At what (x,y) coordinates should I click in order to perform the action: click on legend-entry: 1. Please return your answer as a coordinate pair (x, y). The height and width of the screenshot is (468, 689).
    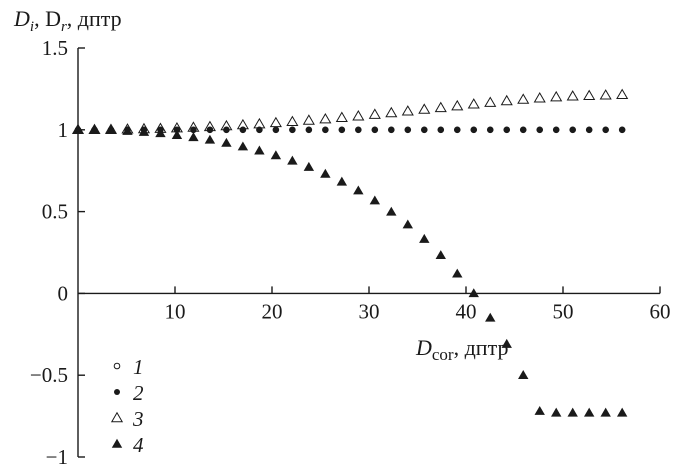
    Looking at the image, I should click on (128, 367).